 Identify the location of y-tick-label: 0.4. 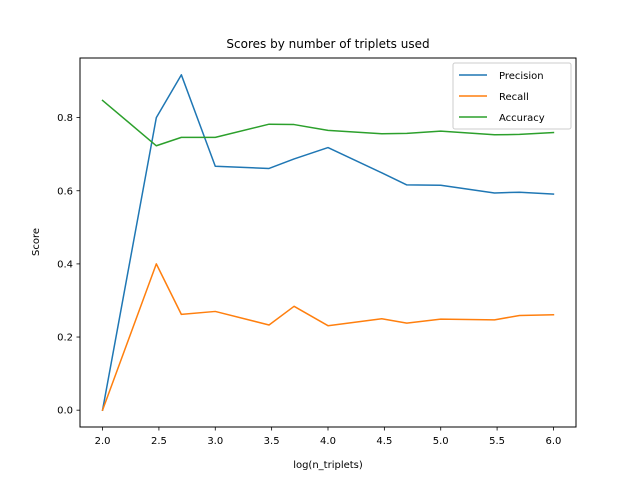
(65, 264).